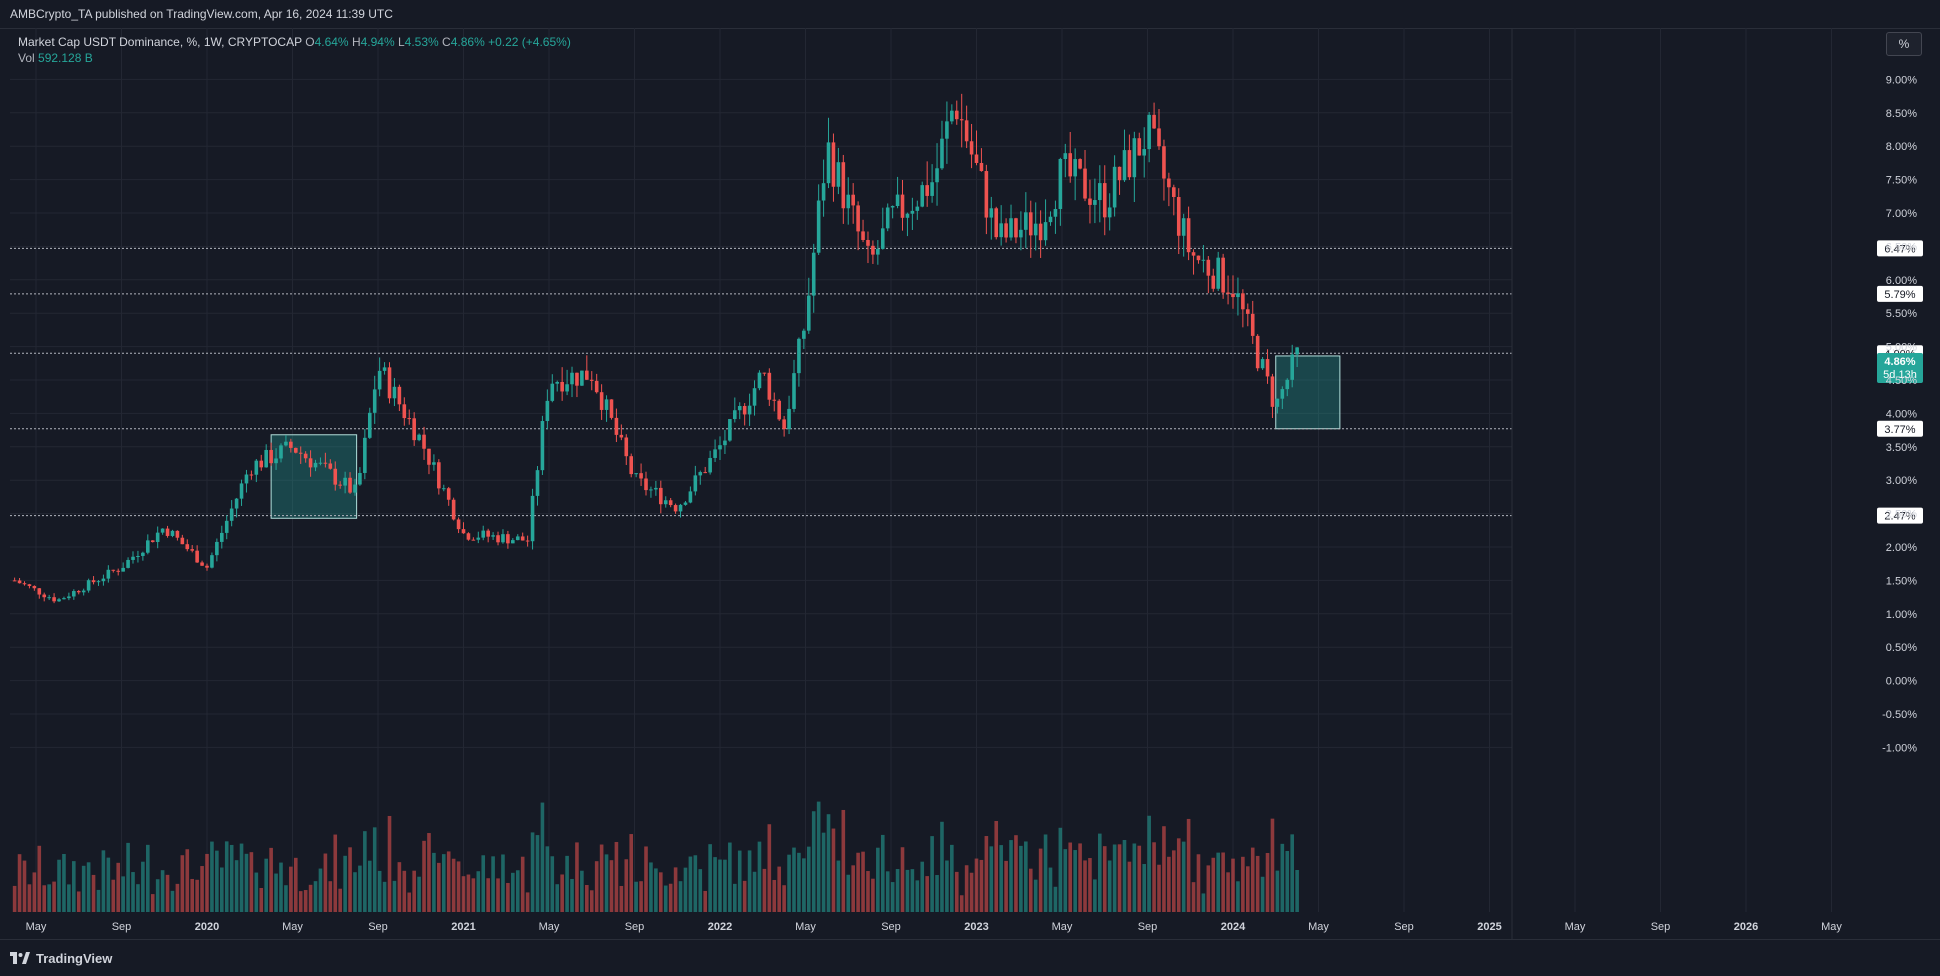 The width and height of the screenshot is (1940, 976). I want to click on range-box, so click(314, 476).